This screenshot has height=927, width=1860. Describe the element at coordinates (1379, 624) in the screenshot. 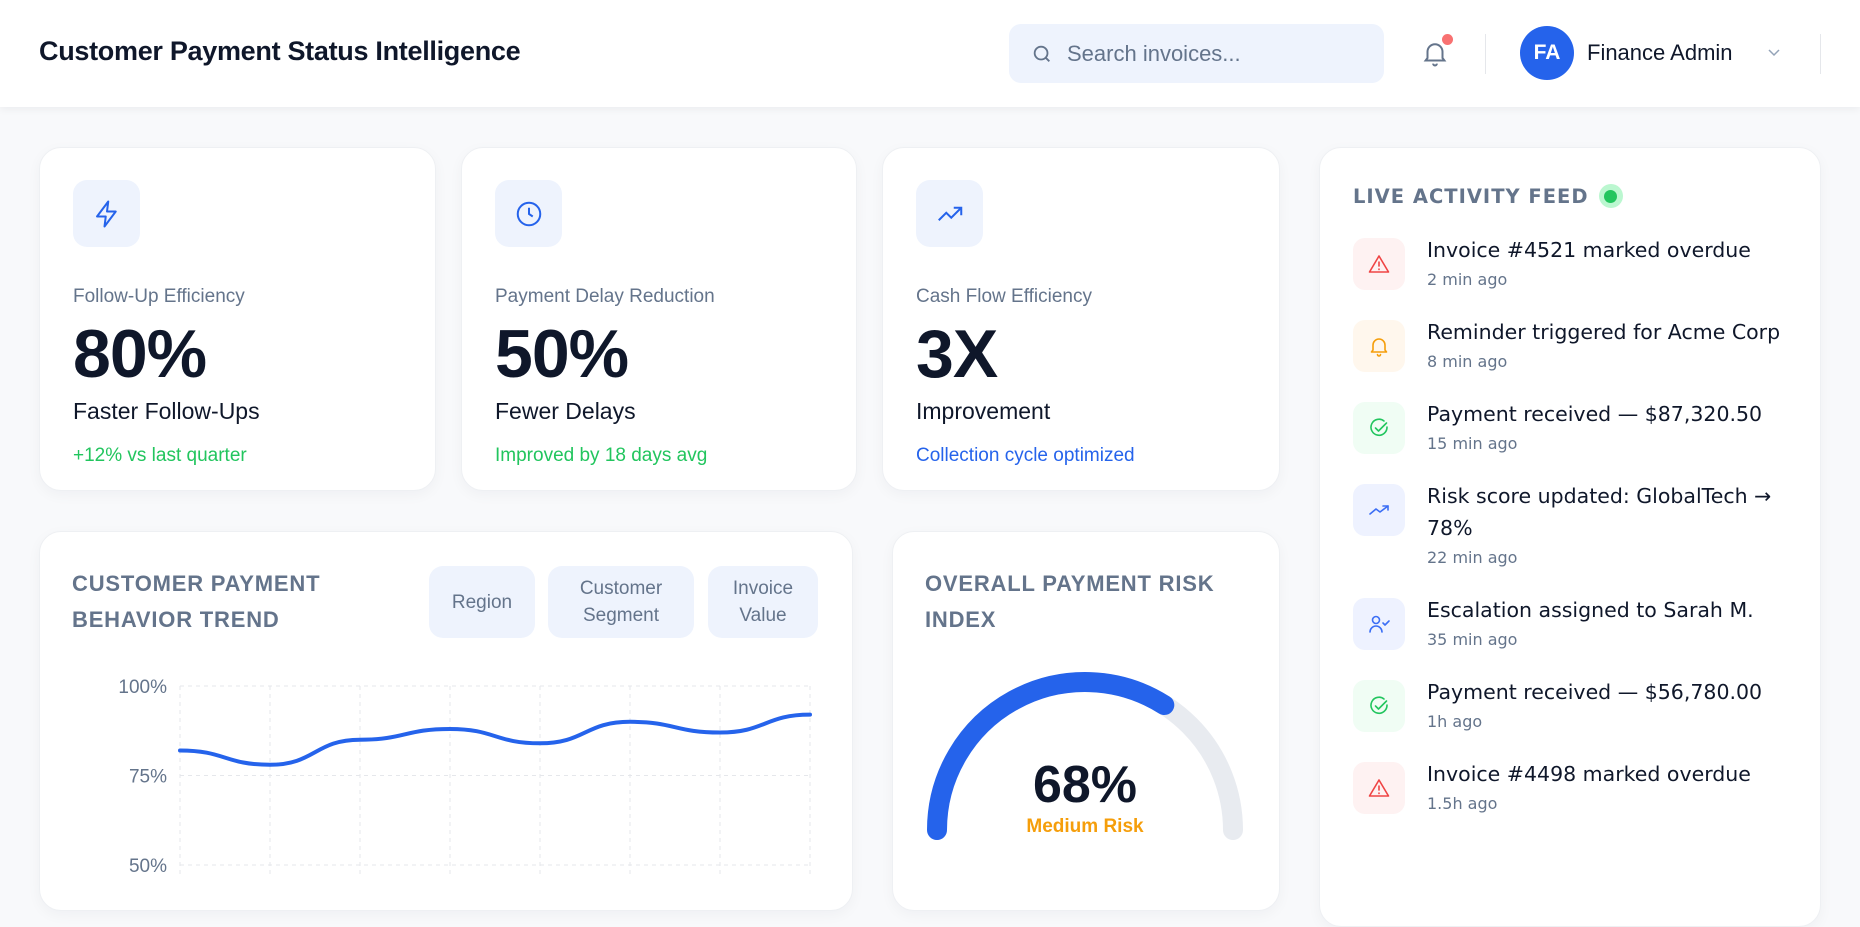

I see `user-check-icon` at that location.